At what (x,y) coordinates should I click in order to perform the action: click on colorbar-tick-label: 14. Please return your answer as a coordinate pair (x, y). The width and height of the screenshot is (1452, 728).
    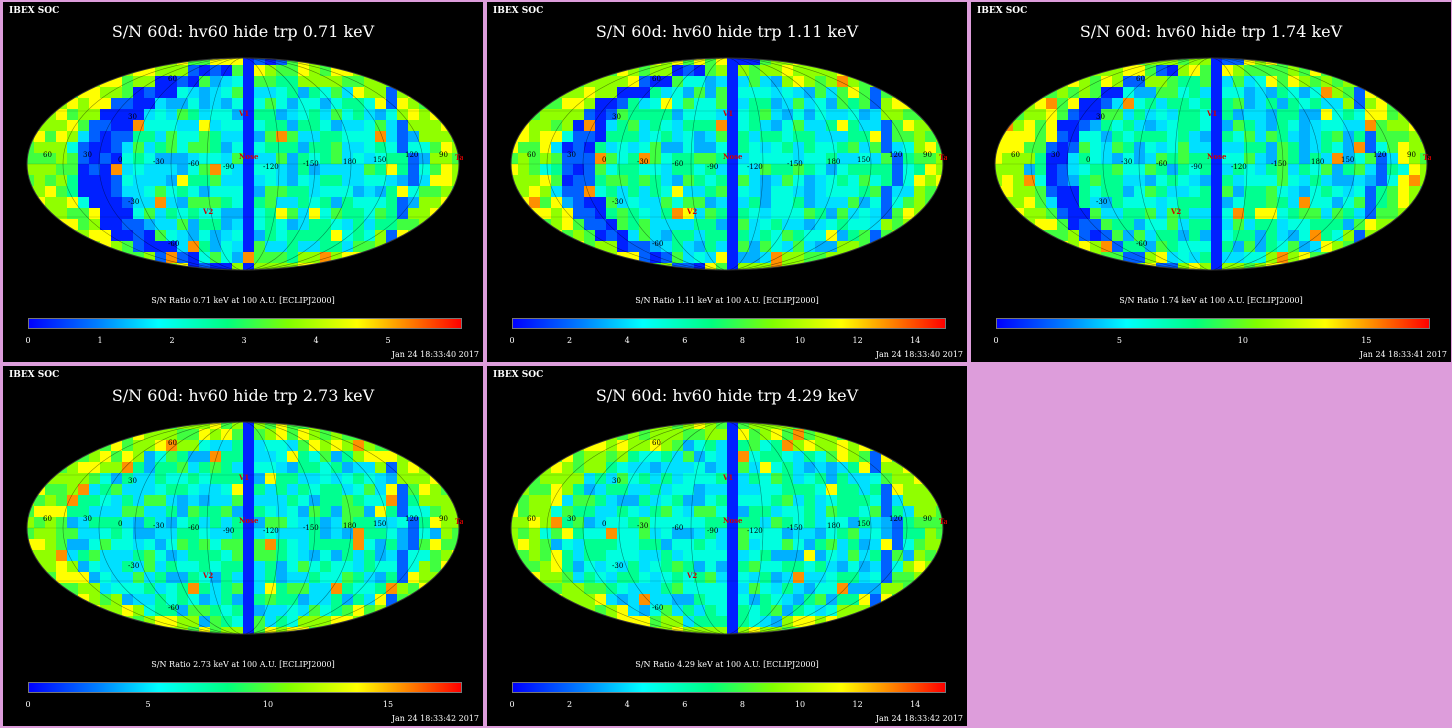
    Looking at the image, I should click on (915, 704).